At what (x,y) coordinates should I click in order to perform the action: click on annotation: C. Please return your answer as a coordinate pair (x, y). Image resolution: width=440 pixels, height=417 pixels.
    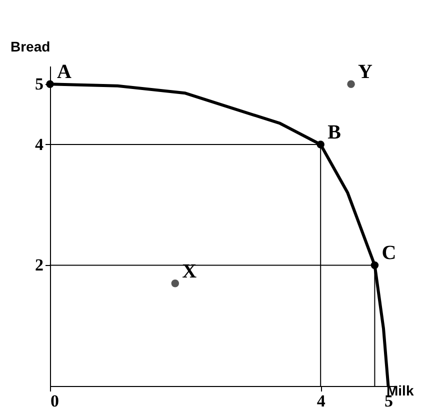
    Looking at the image, I should click on (389, 253).